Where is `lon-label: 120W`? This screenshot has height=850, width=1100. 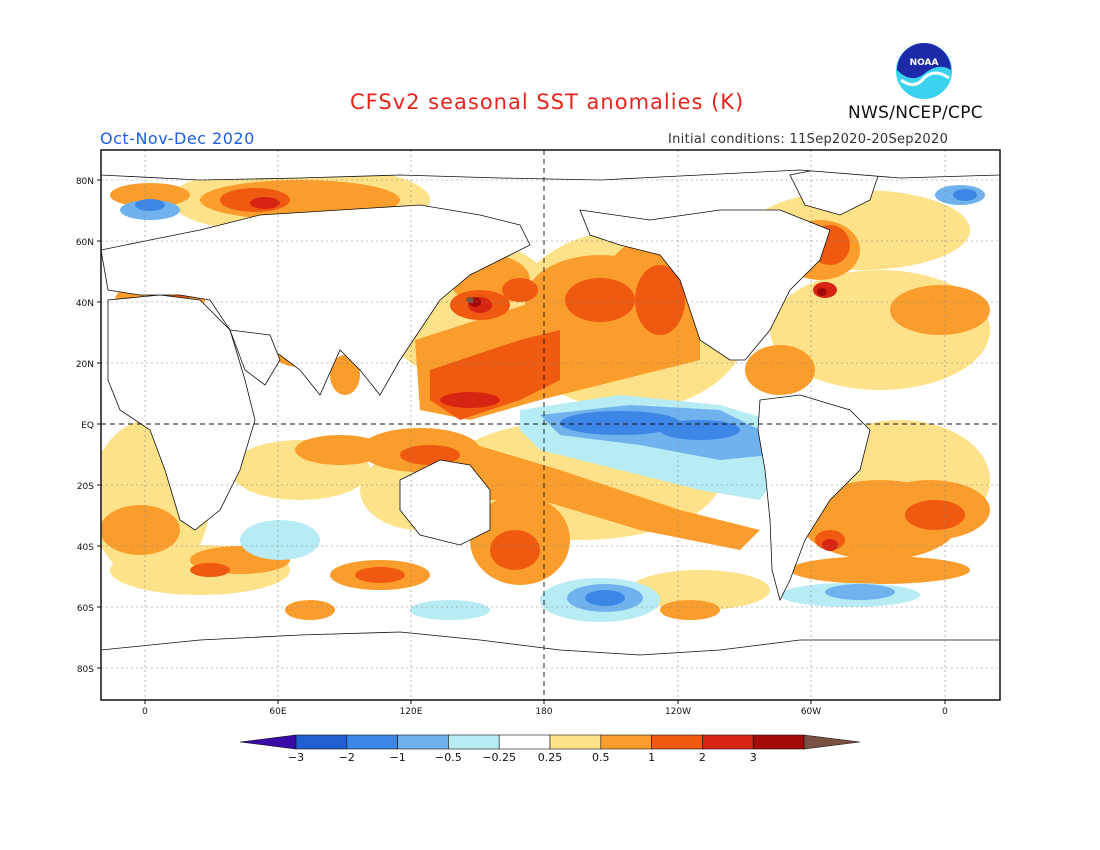 lon-label: 120W is located at coordinates (678, 712).